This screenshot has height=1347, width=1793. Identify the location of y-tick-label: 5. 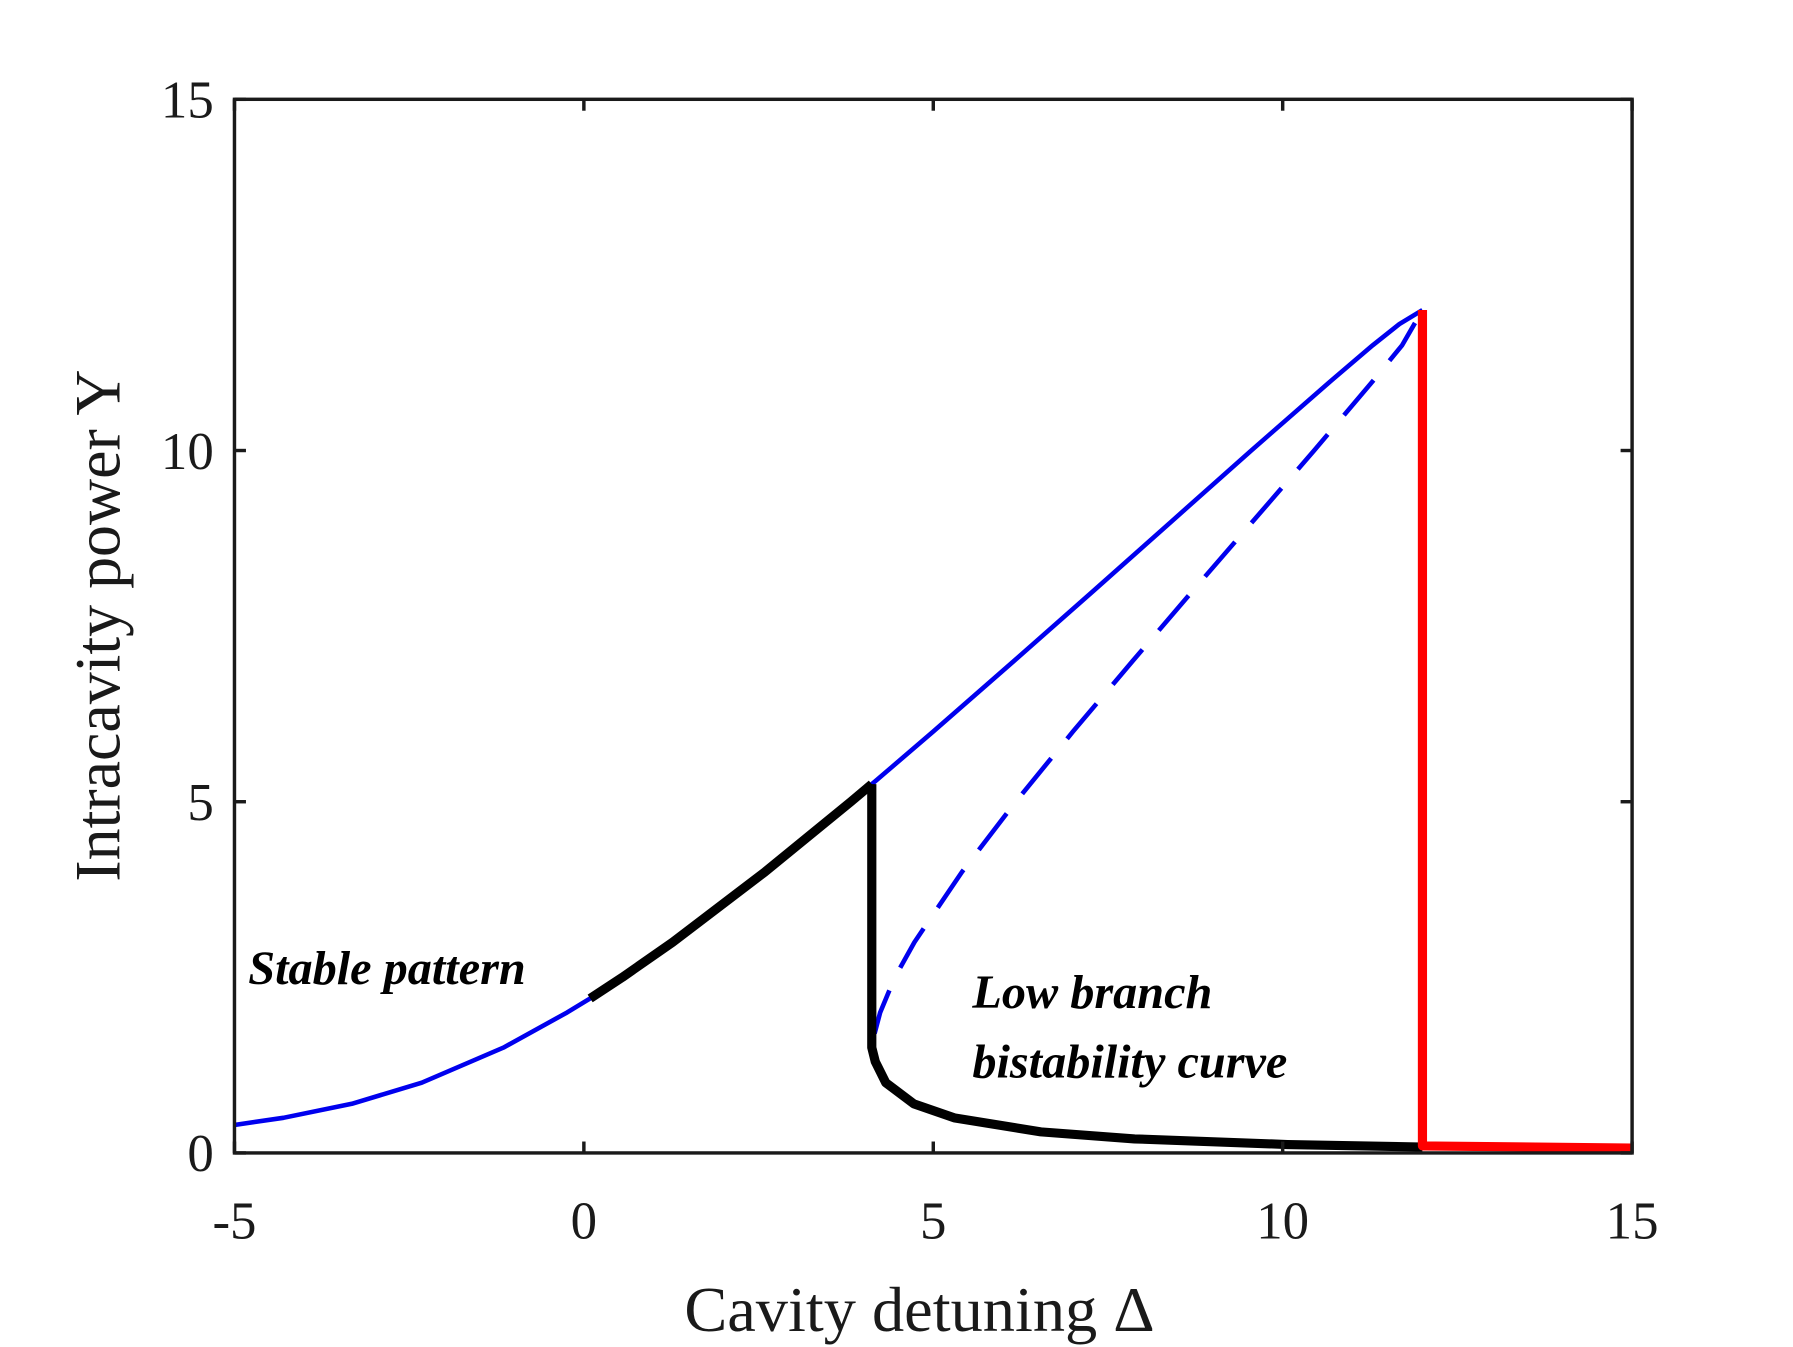
(200, 803).